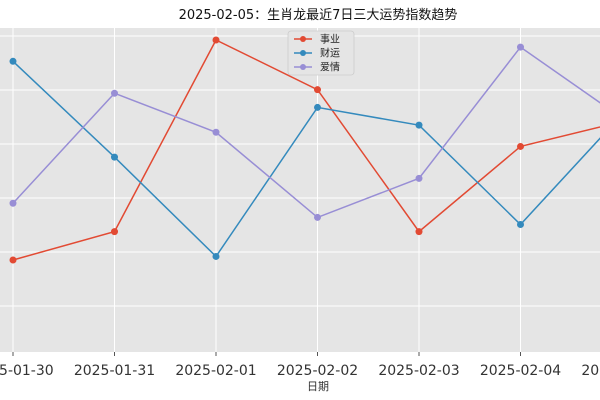  I want to click on x-tick-label: 2025-01-30, so click(27, 371).